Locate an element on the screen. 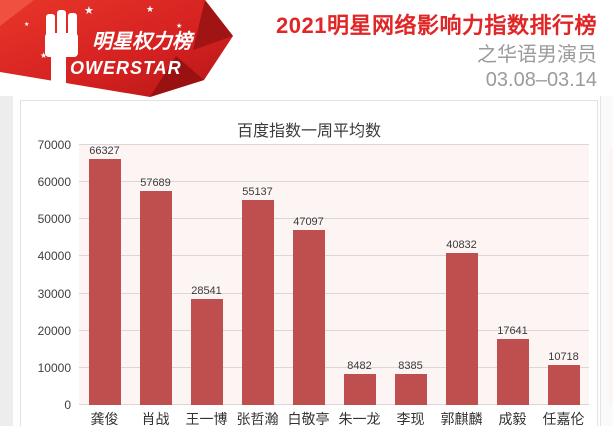 The width and height of the screenshot is (613, 426). y-tick-label: 30000 is located at coordinates (54, 293).